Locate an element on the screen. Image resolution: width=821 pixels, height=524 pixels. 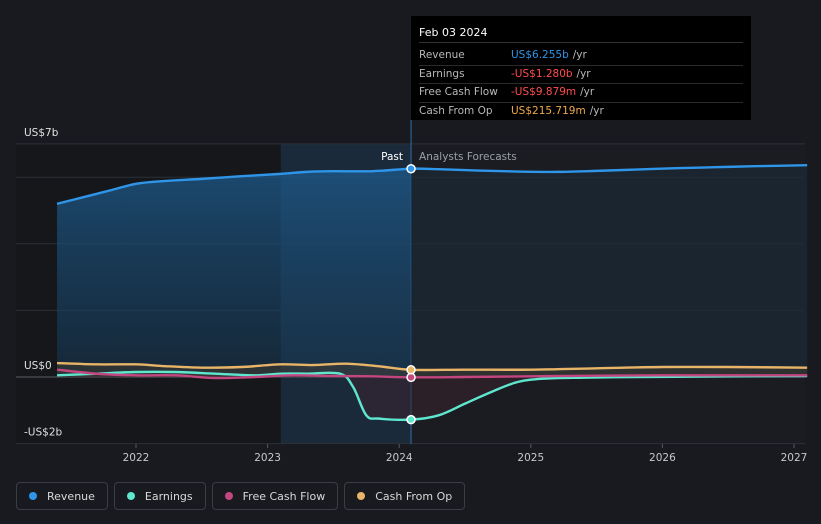
earnings-dot-icon is located at coordinates (130, 496).